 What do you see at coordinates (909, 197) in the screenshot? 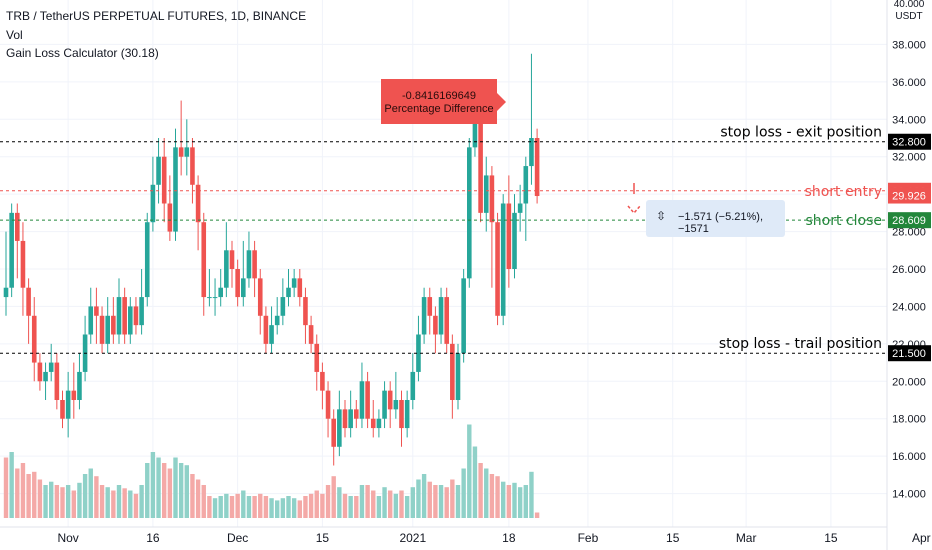
I see `level-price-label: 29.926` at bounding box center [909, 197].